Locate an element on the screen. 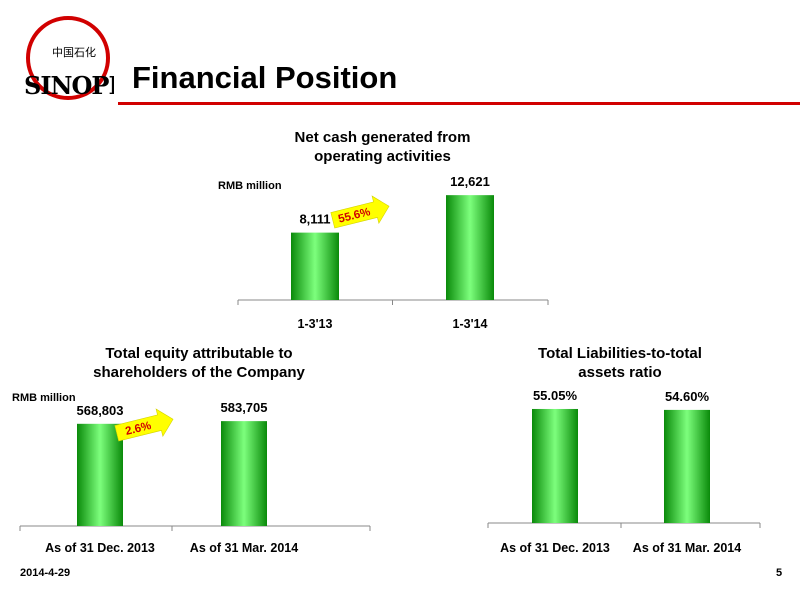 The image size is (800, 600). chart2-title-line2: shareholders of the Company is located at coordinates (199, 372).